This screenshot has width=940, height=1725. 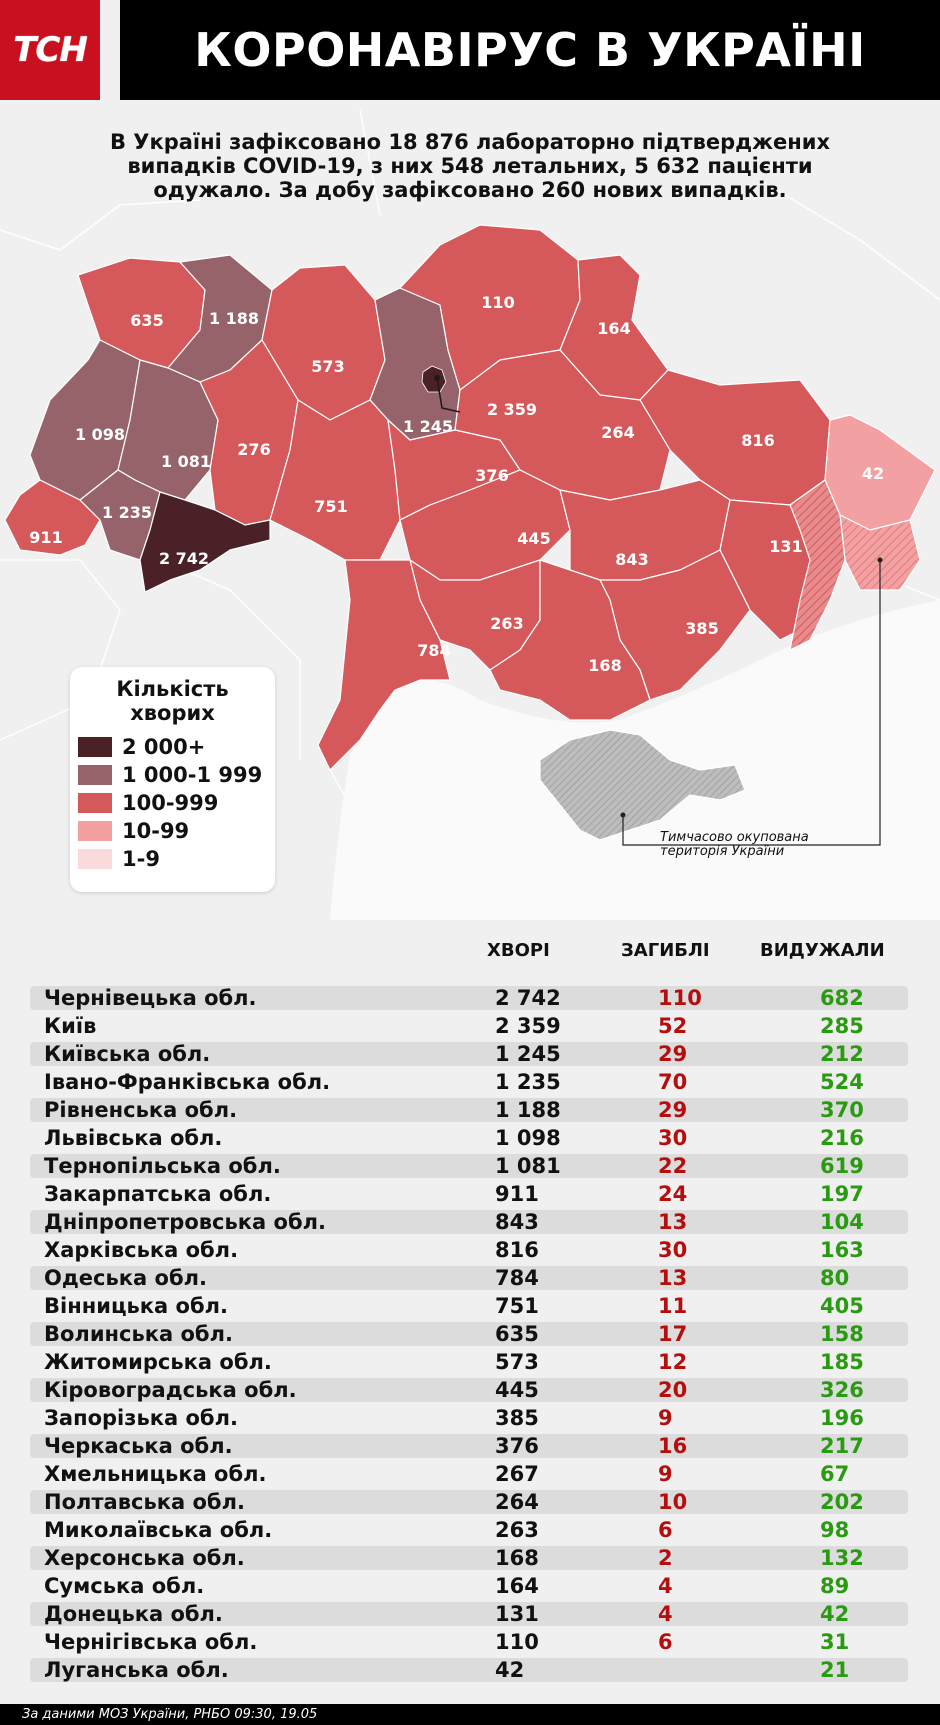 I want to click on region-name-cell: Миколаївська обл., so click(x=158, y=1530).